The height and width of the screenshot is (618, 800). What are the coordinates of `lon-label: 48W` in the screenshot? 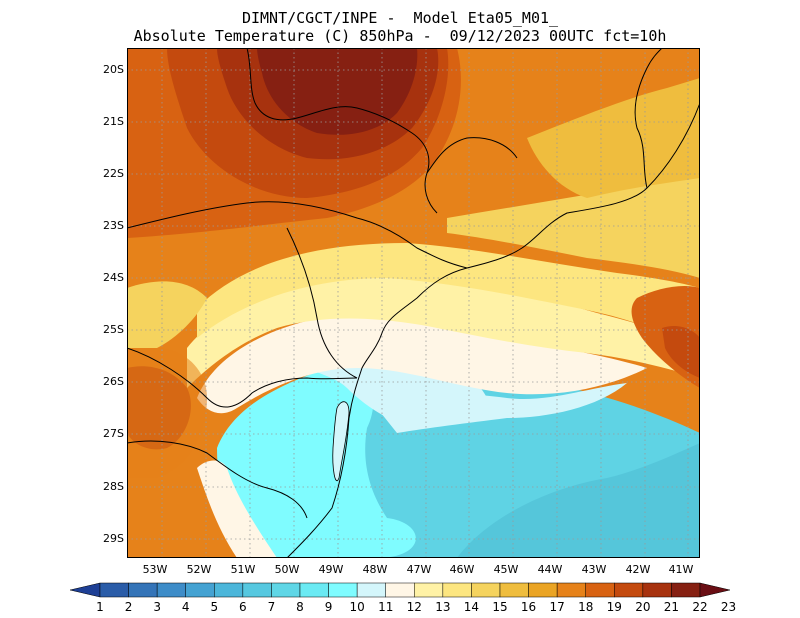 It's located at (375, 569).